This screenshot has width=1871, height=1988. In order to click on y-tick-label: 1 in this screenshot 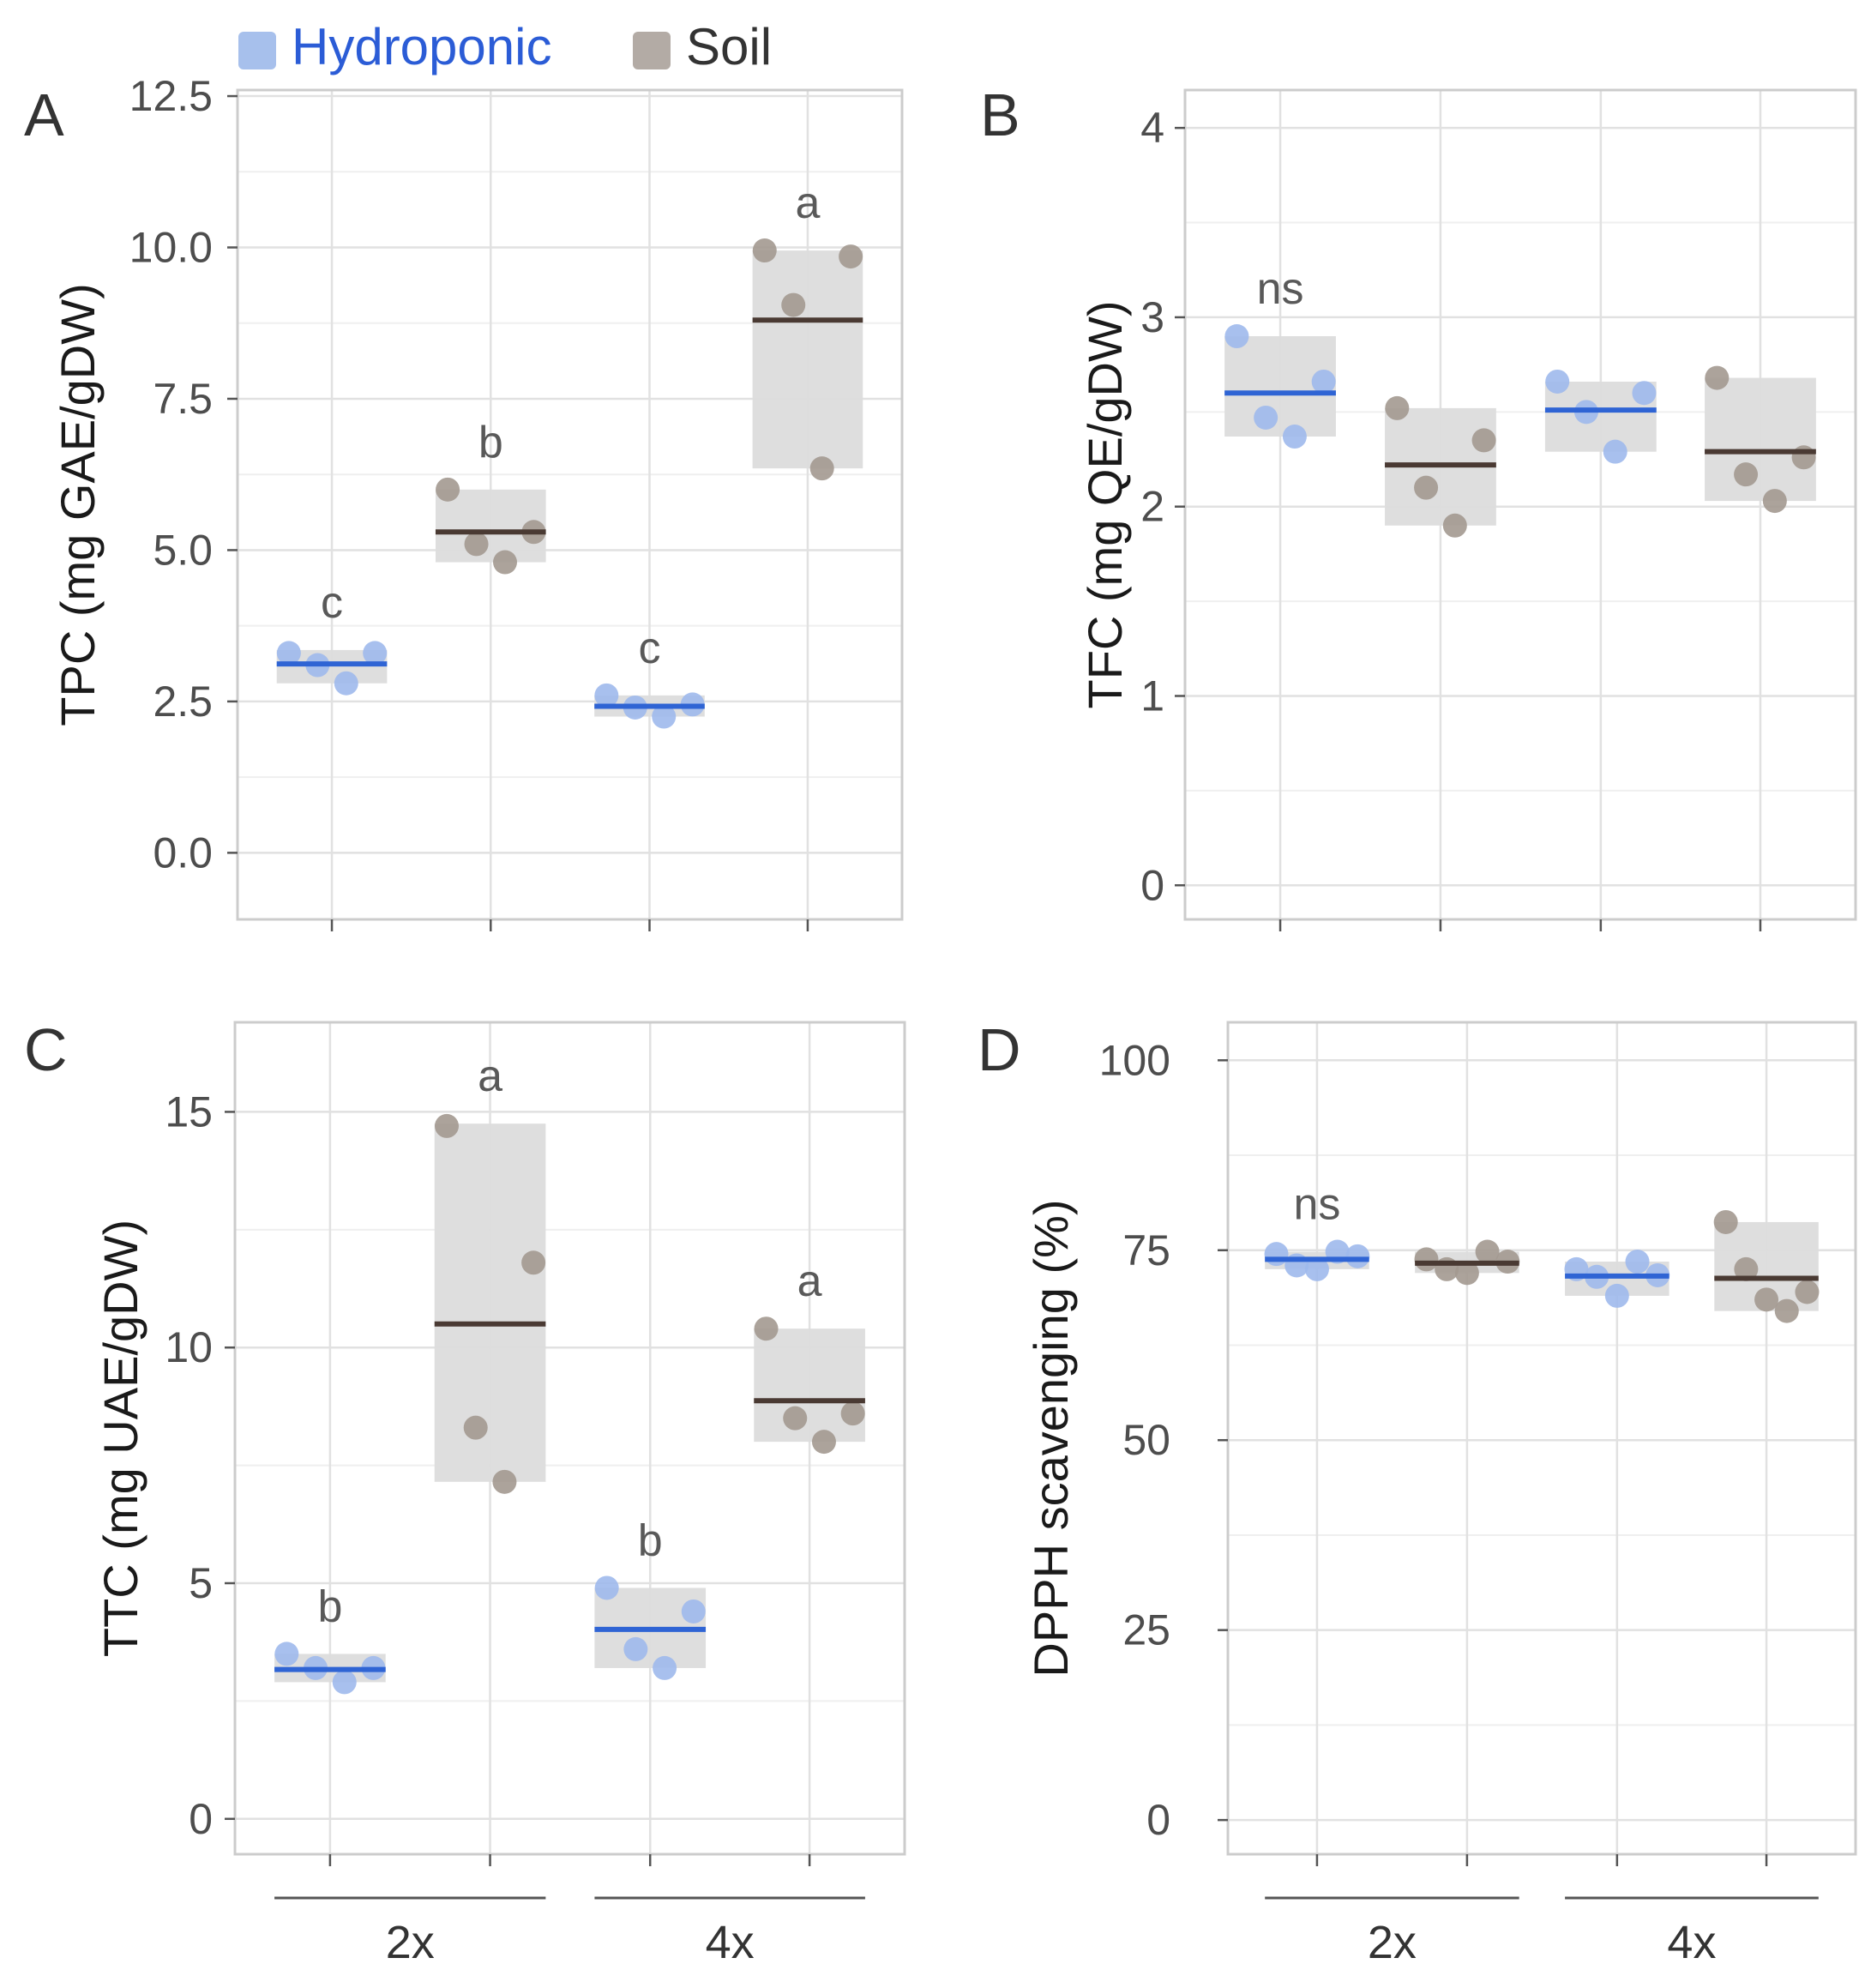, I will do `click(1152, 696)`.